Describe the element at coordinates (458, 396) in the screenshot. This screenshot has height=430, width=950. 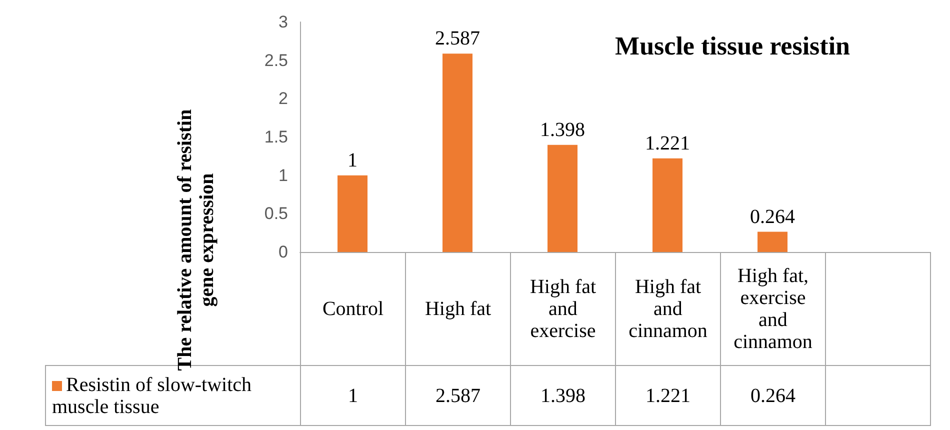
I see `text: 2.587` at that location.